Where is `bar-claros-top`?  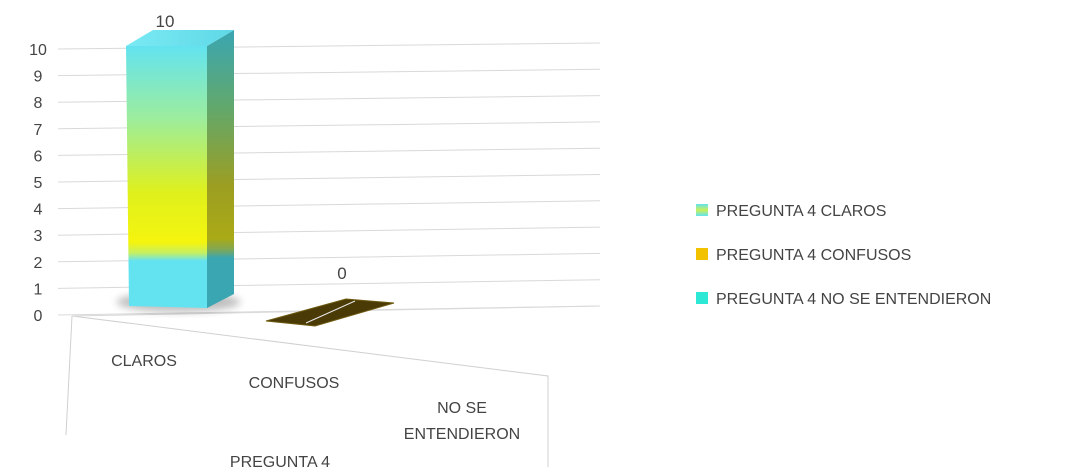 bar-claros-top is located at coordinates (180, 37).